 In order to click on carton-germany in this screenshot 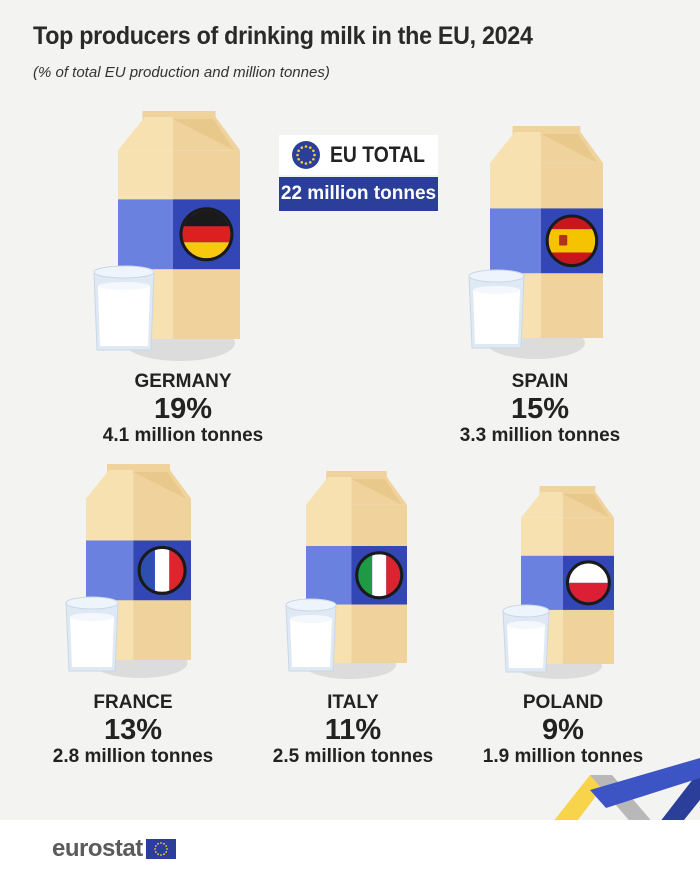, I will do `click(166, 236)`.